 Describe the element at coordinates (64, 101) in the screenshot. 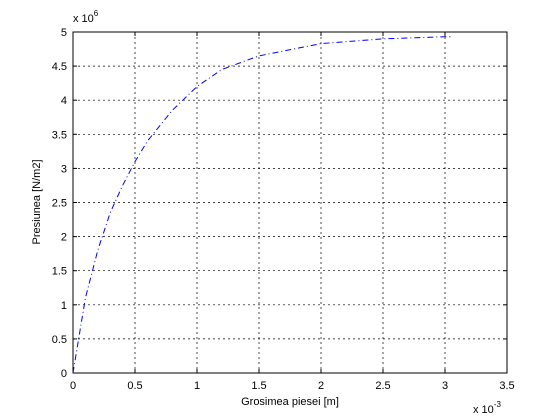

I see `y-tick-label: 4` at that location.